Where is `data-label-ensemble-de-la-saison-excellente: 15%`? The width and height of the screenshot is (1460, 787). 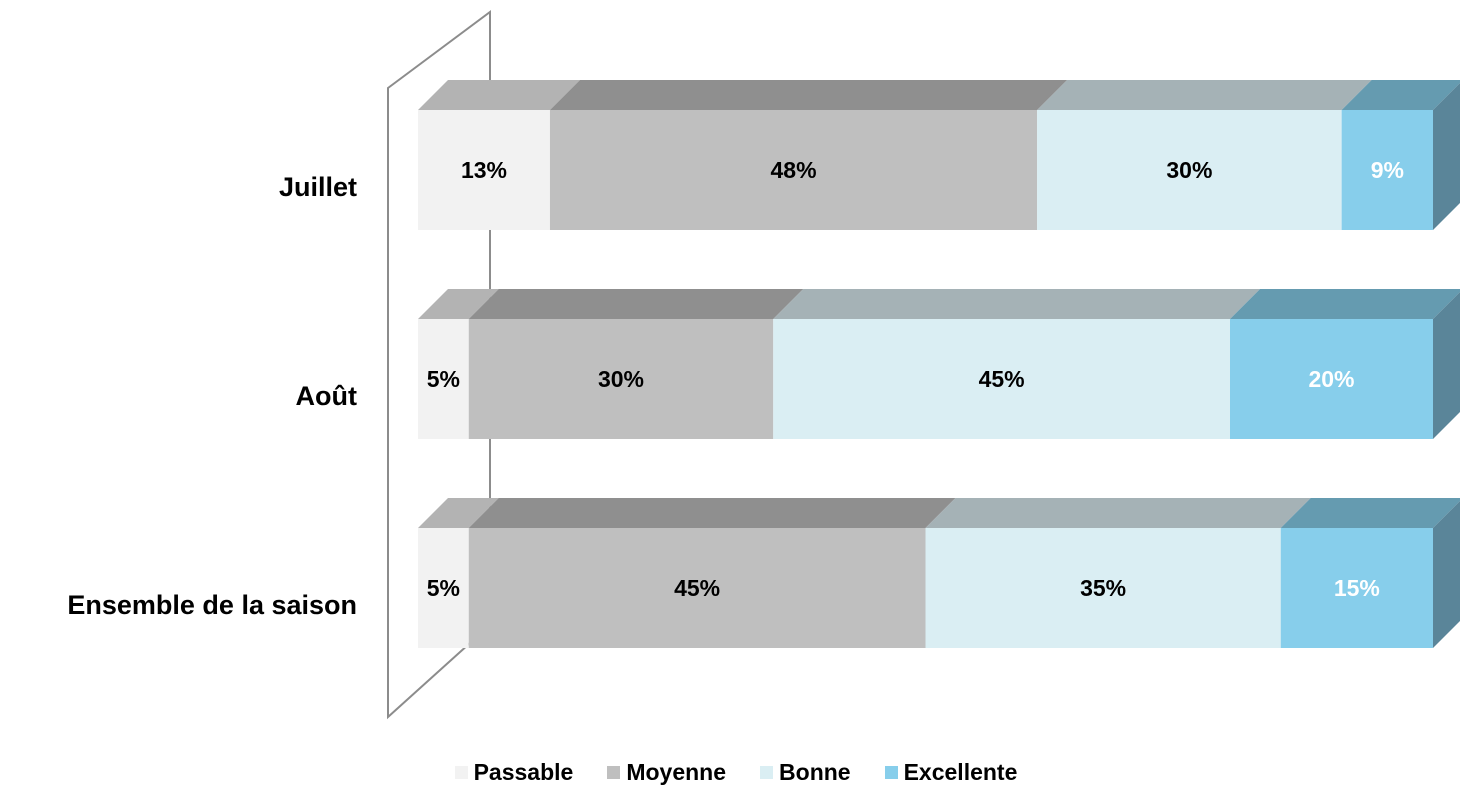
data-label-ensemble-de-la-saison-excellente: 15% is located at coordinates (1357, 588).